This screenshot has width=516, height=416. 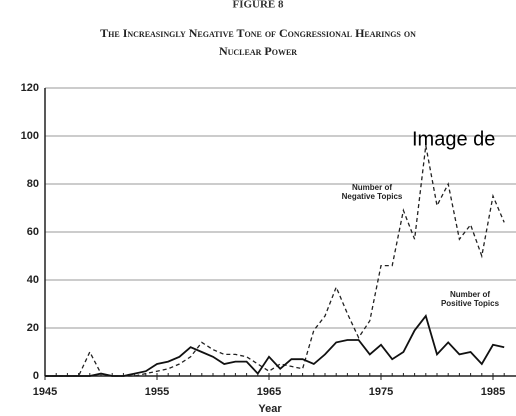 What do you see at coordinates (270, 409) in the screenshot?
I see `x-axis-label: Year` at bounding box center [270, 409].